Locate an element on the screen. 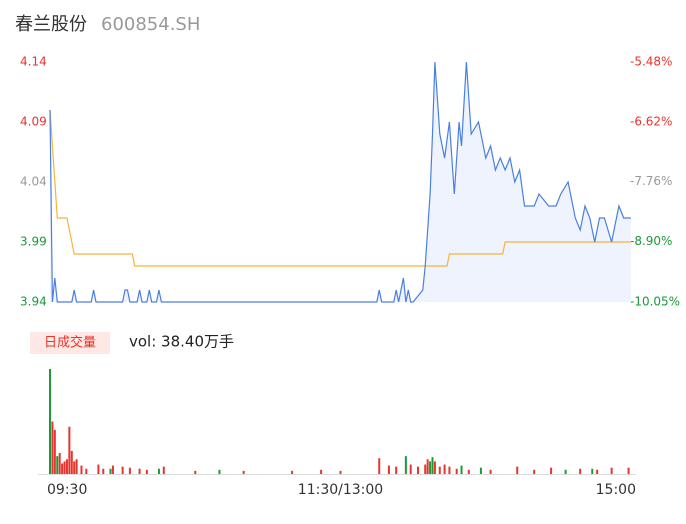 This screenshot has height=524, width=686. volume-title: 日成交量 is located at coordinates (70, 343).